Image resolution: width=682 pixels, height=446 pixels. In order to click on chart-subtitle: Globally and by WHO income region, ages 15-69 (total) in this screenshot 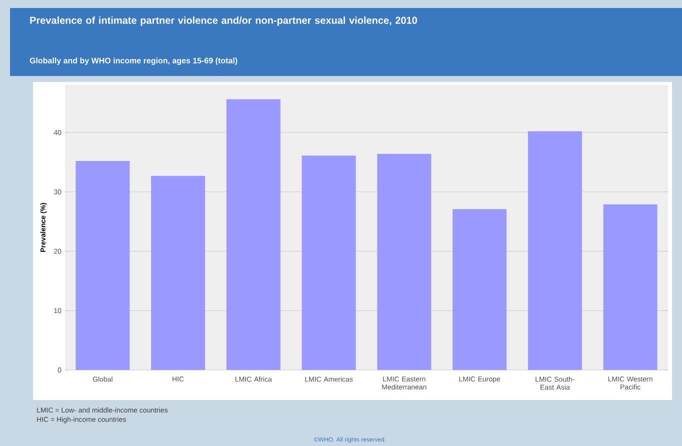, I will do `click(134, 61)`.